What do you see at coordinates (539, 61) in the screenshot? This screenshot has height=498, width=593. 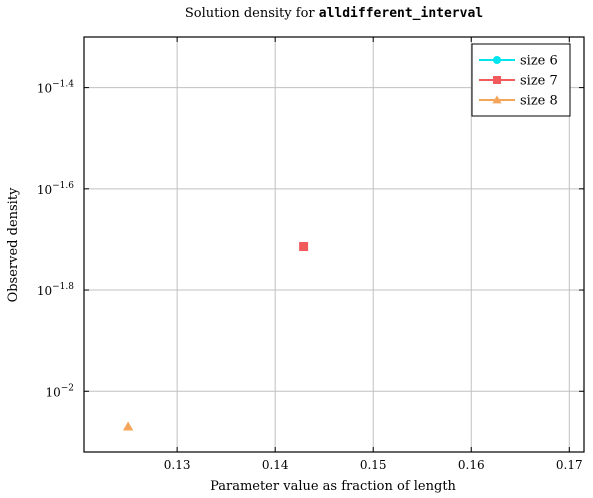 I see `legend-label: size 6` at bounding box center [539, 61].